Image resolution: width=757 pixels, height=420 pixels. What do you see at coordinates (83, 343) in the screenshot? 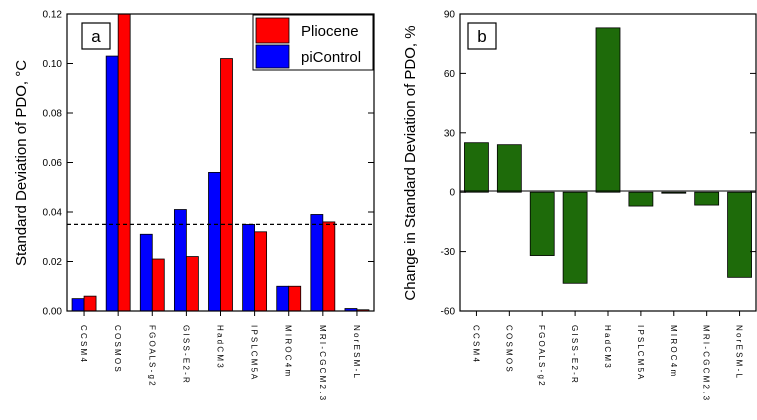
I see `panel-a-category-label: C C S M 4` at bounding box center [83, 343].